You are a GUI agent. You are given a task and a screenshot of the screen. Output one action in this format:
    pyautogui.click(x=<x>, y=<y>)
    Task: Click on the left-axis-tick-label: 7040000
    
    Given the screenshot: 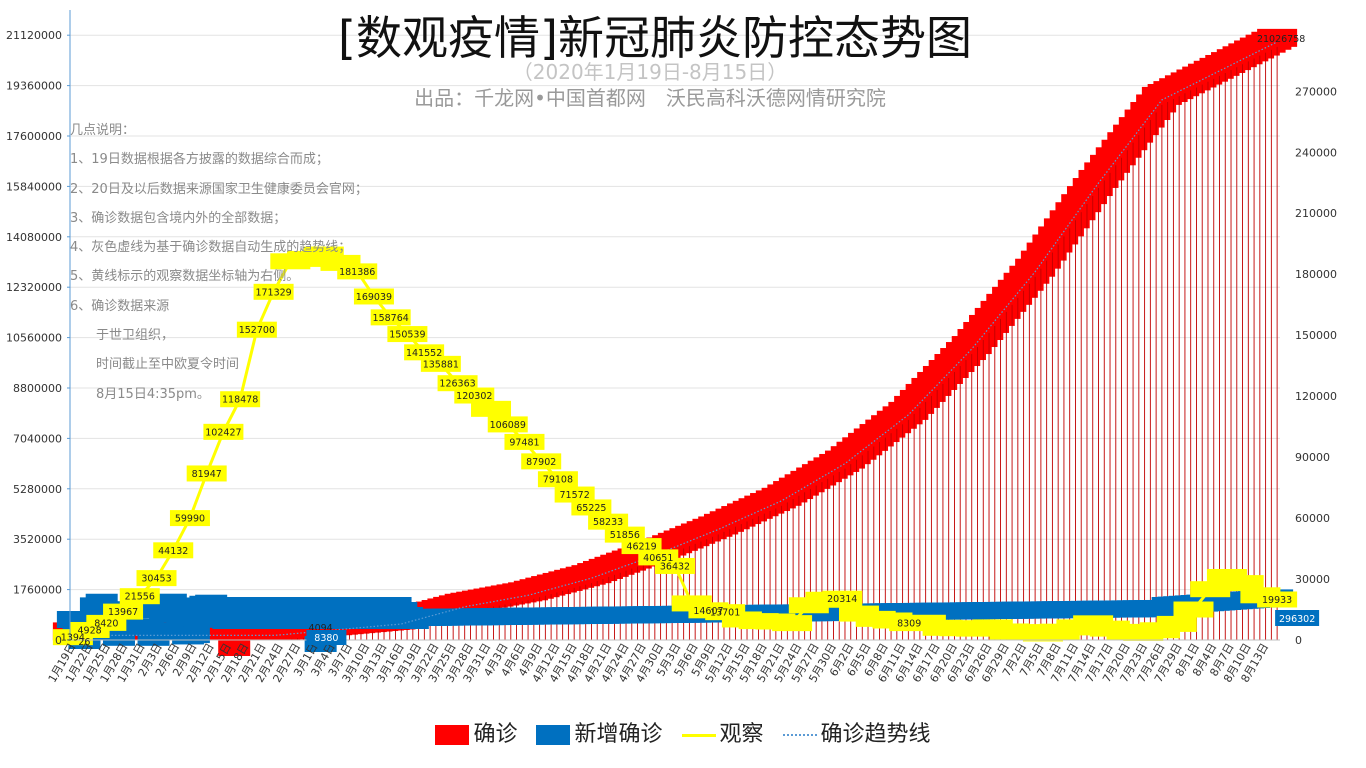 What is the action you would take?
    pyautogui.click(x=37, y=438)
    